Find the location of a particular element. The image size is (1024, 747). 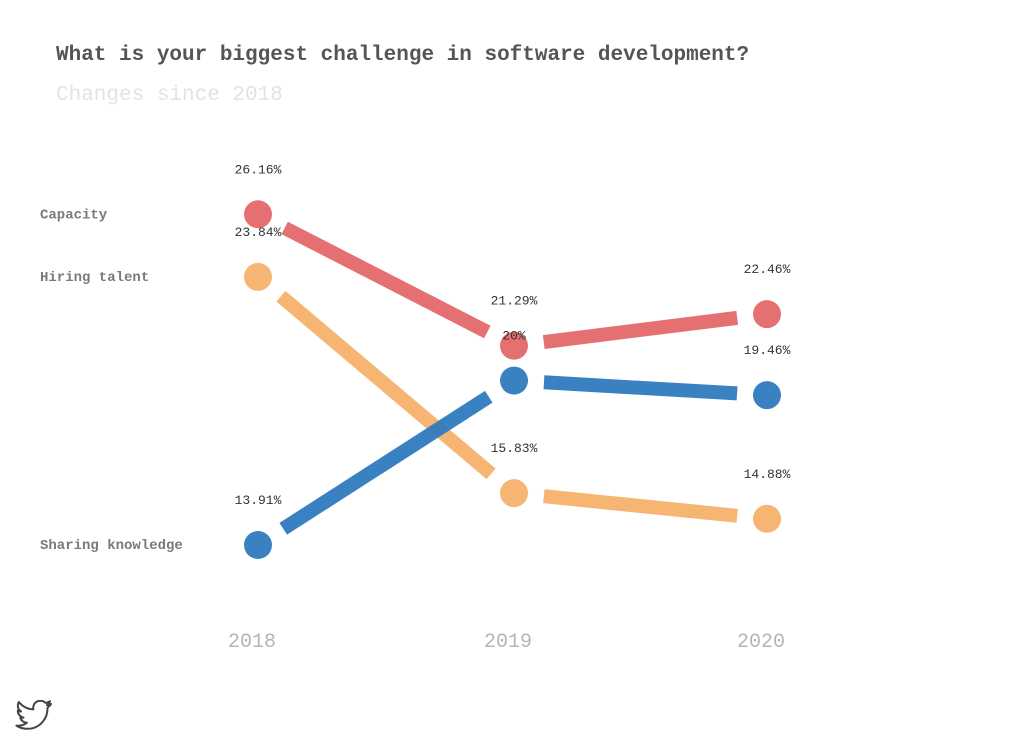

capacity-point-2020 is located at coordinates (767, 314).